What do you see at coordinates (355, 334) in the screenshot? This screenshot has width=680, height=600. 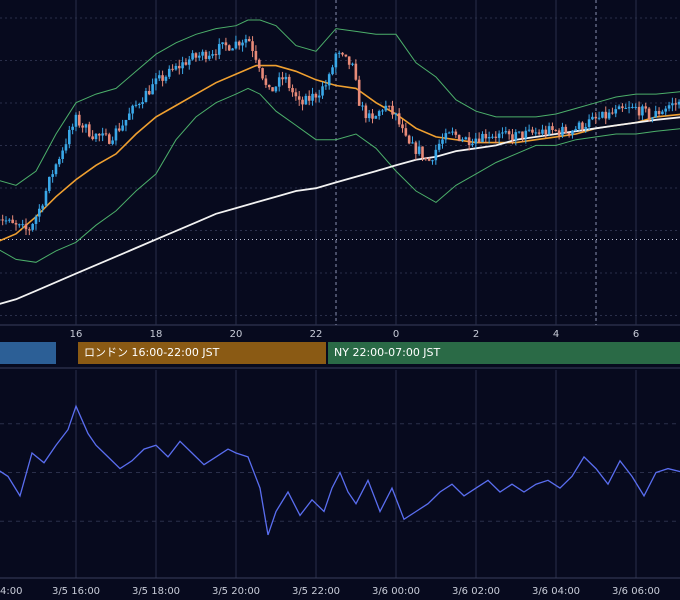 I see `top-axis-ticks: 16 18 20 22 0 2 4 6` at bounding box center [355, 334].